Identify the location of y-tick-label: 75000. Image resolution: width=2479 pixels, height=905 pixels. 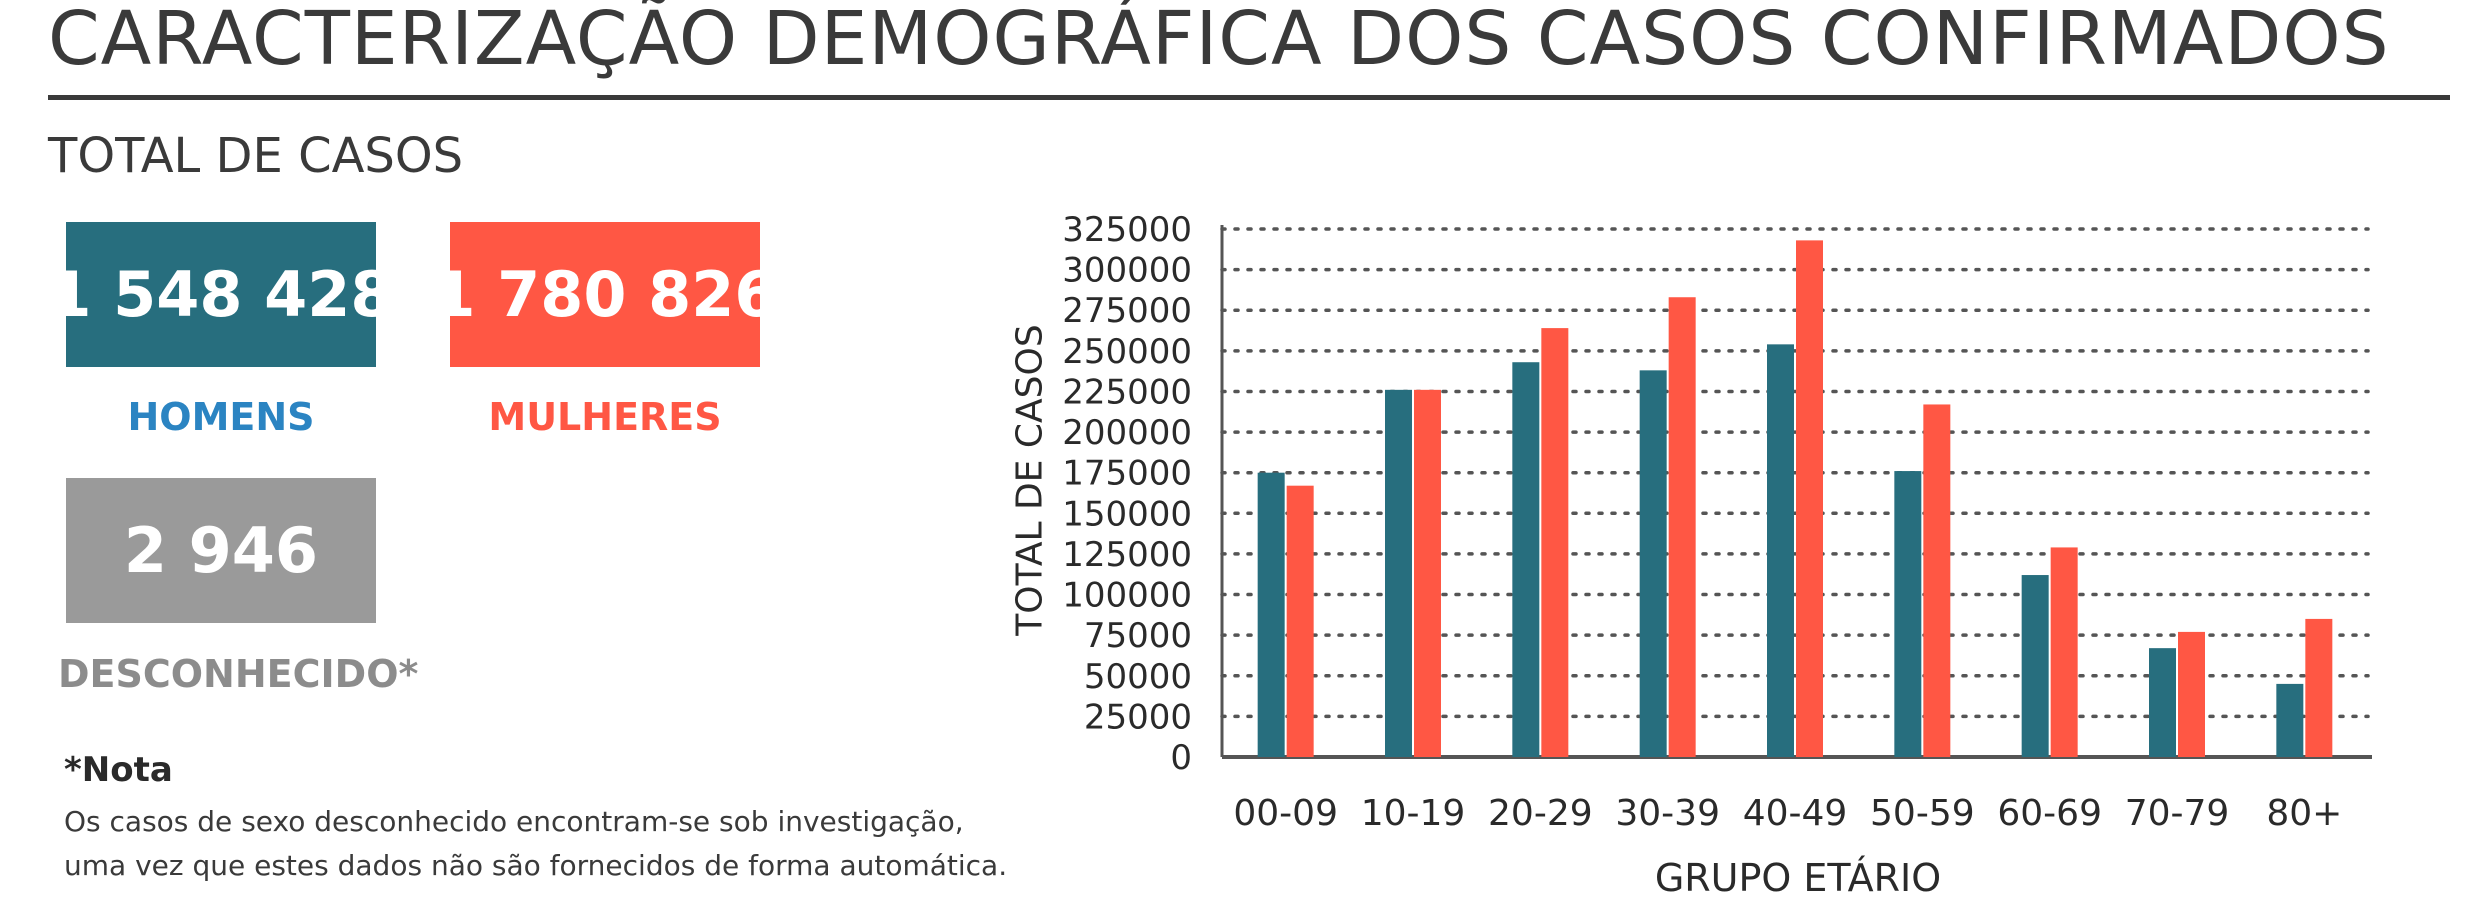
(1138, 636).